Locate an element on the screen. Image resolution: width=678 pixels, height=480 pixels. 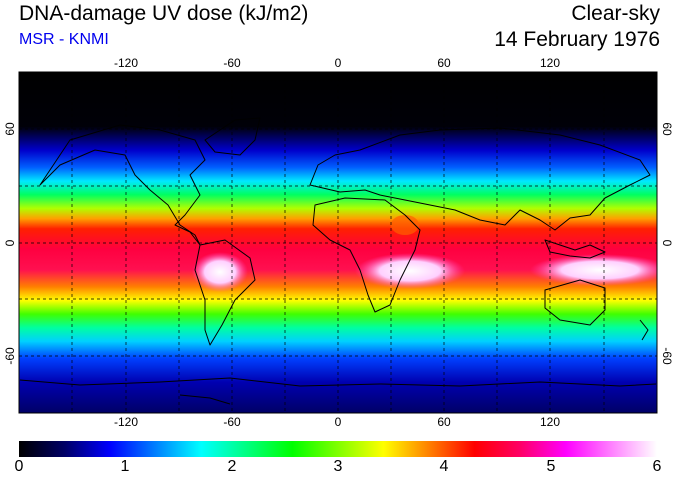
lon-tick-top-4: 60 is located at coordinates (444, 63).